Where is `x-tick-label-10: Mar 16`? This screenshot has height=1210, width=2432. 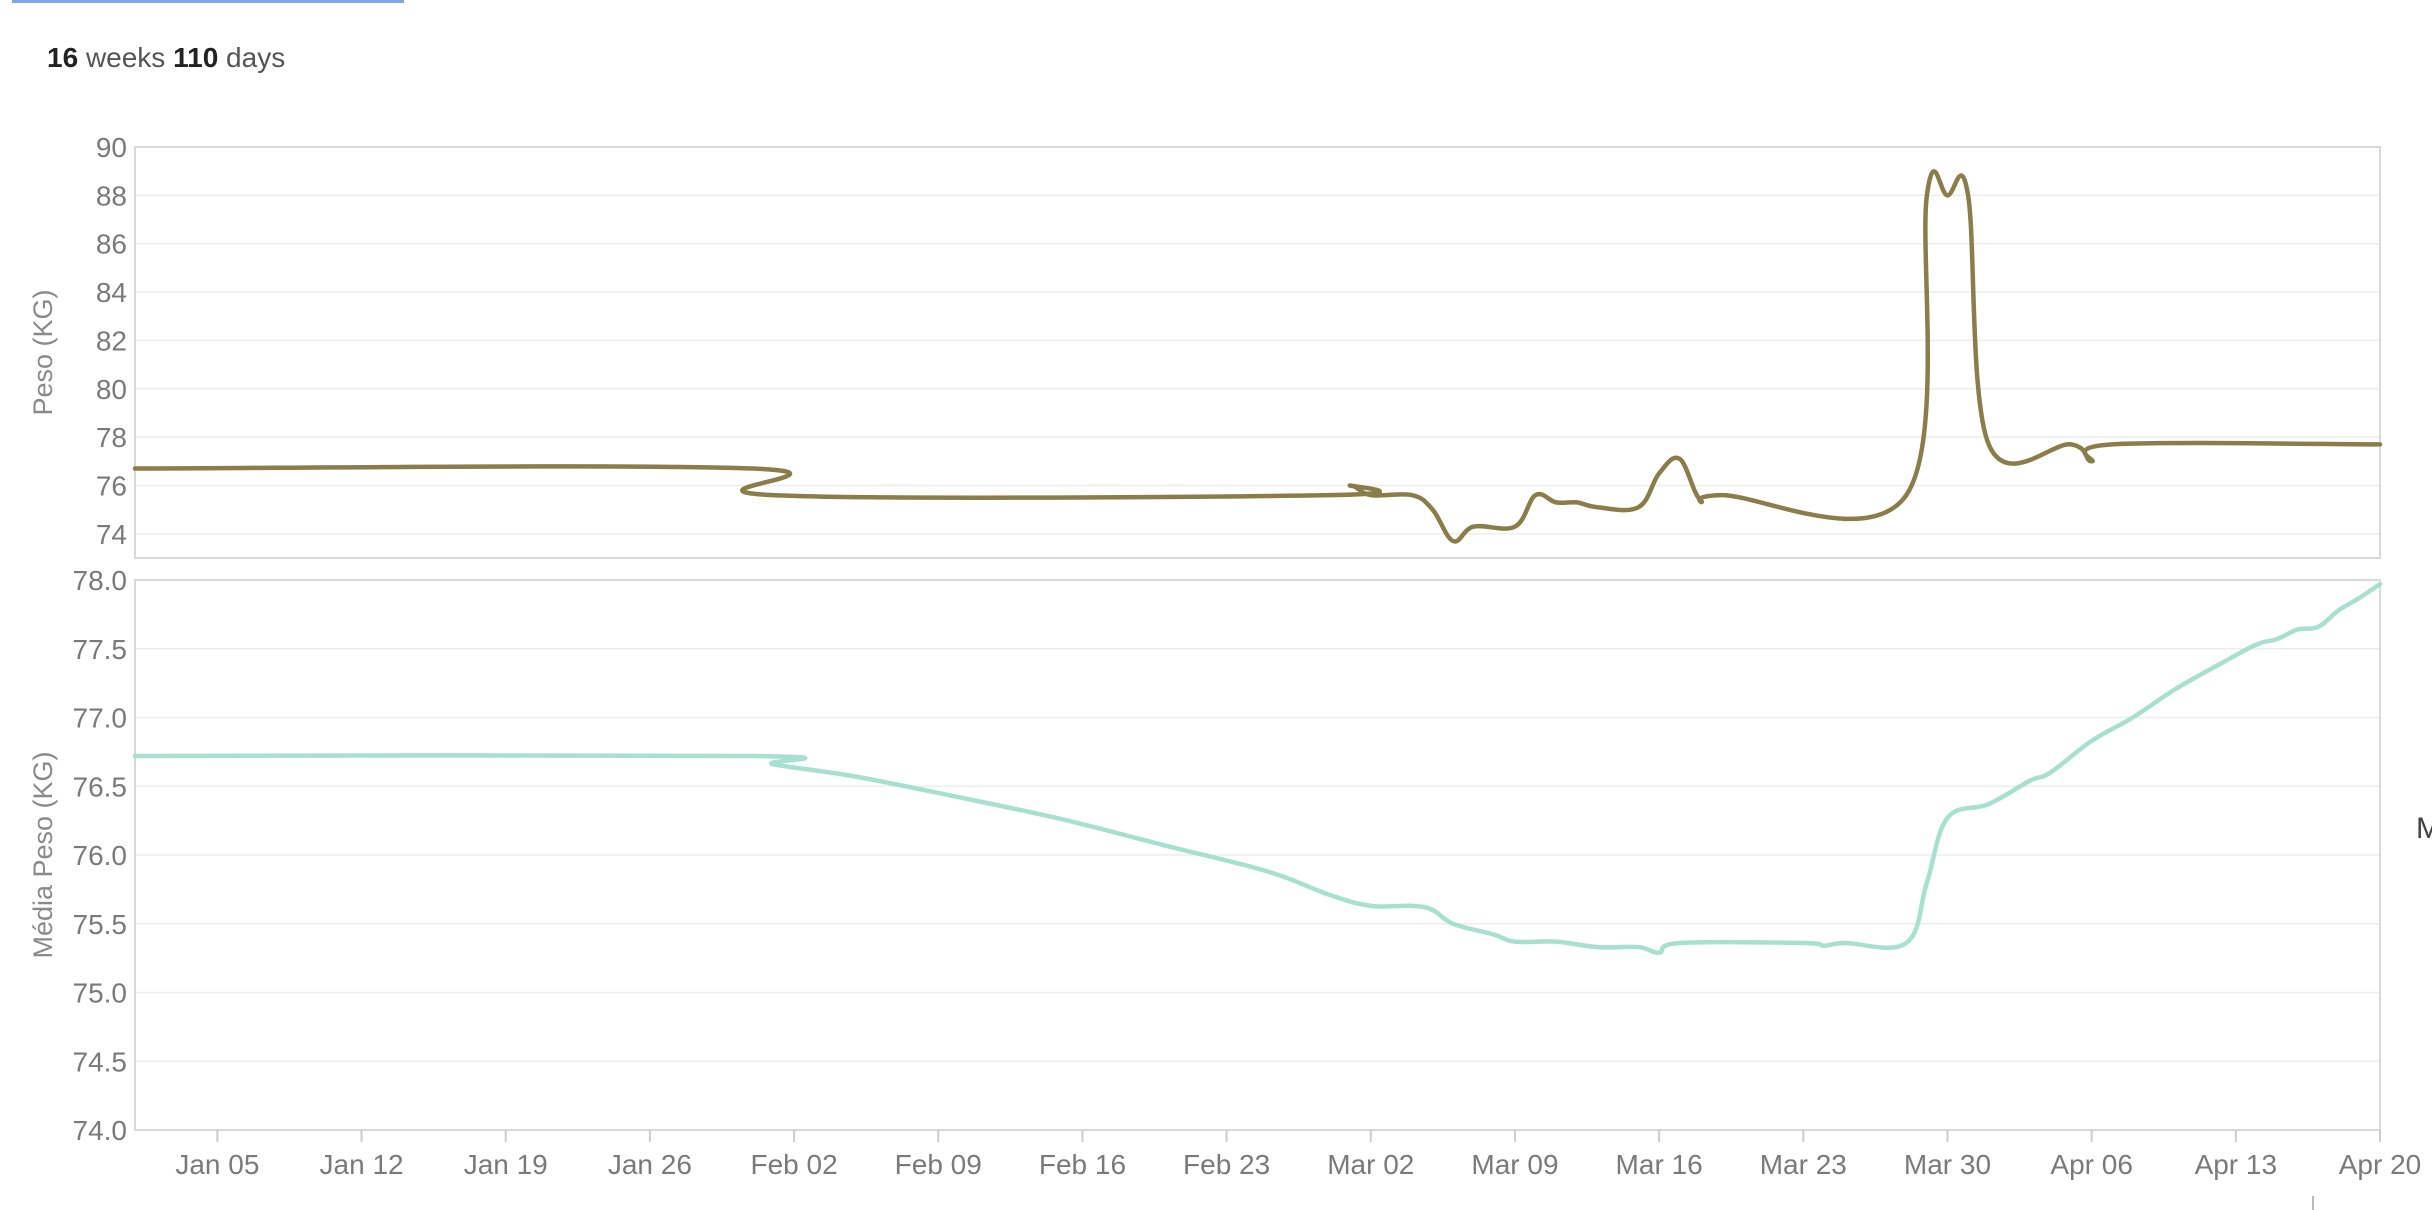 x-tick-label-10: Mar 16 is located at coordinates (1659, 1164).